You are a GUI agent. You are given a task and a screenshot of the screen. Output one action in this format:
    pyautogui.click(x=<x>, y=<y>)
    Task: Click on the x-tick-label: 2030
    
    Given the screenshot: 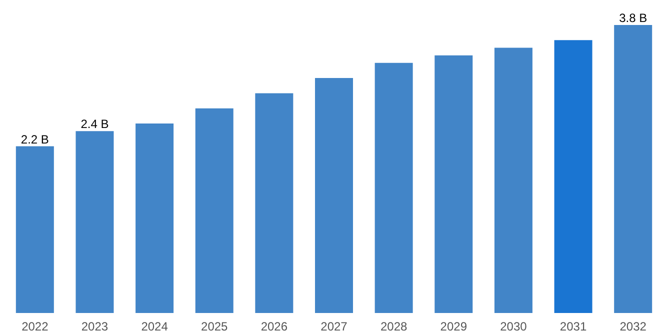 What is the action you would take?
    pyautogui.click(x=514, y=327)
    